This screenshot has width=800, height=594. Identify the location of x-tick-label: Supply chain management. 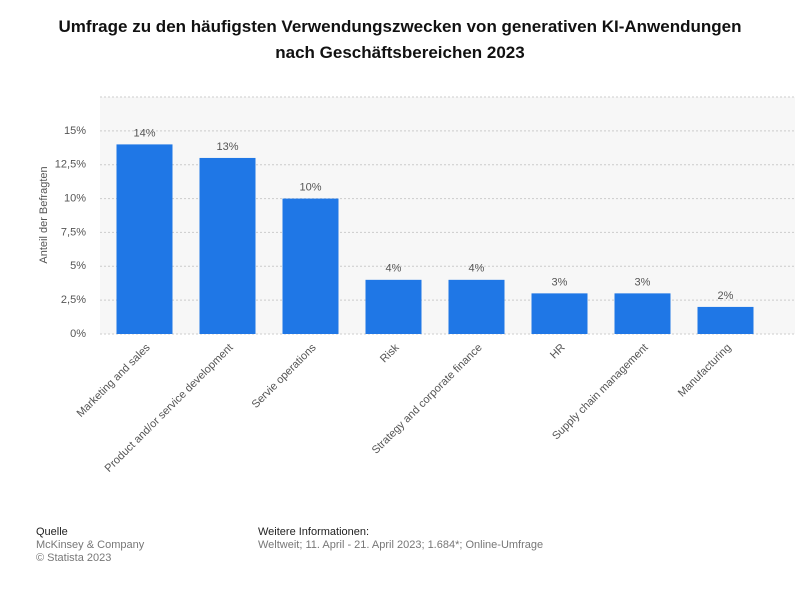
(600, 392).